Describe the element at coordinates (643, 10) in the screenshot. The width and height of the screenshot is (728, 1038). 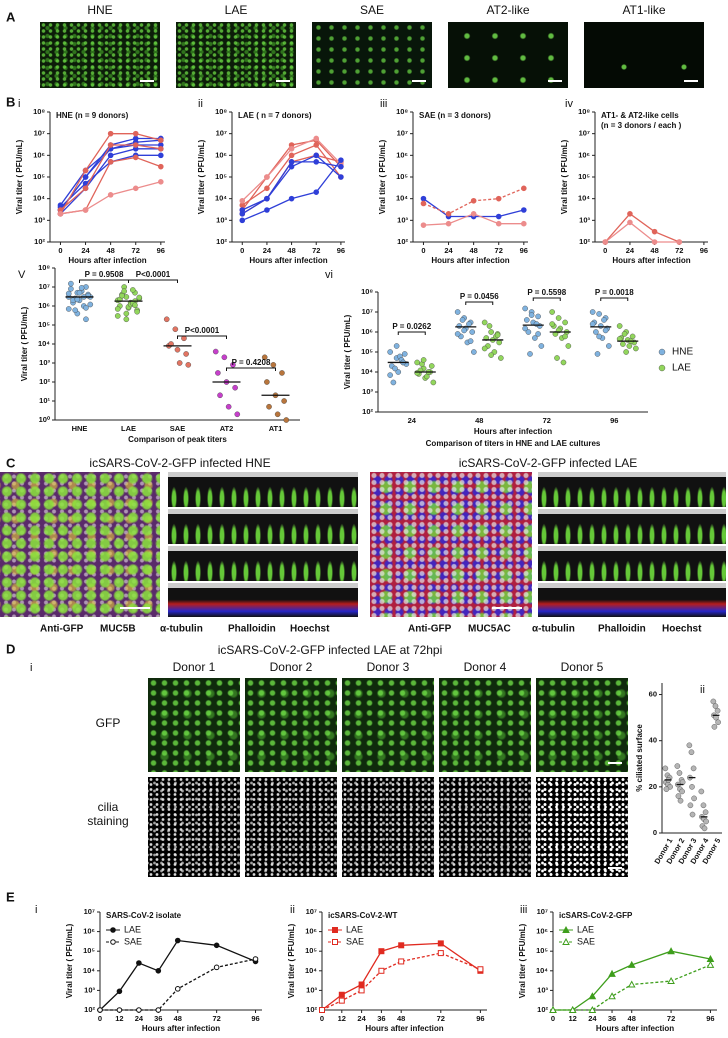
I see `image-title: AT1-like` at that location.